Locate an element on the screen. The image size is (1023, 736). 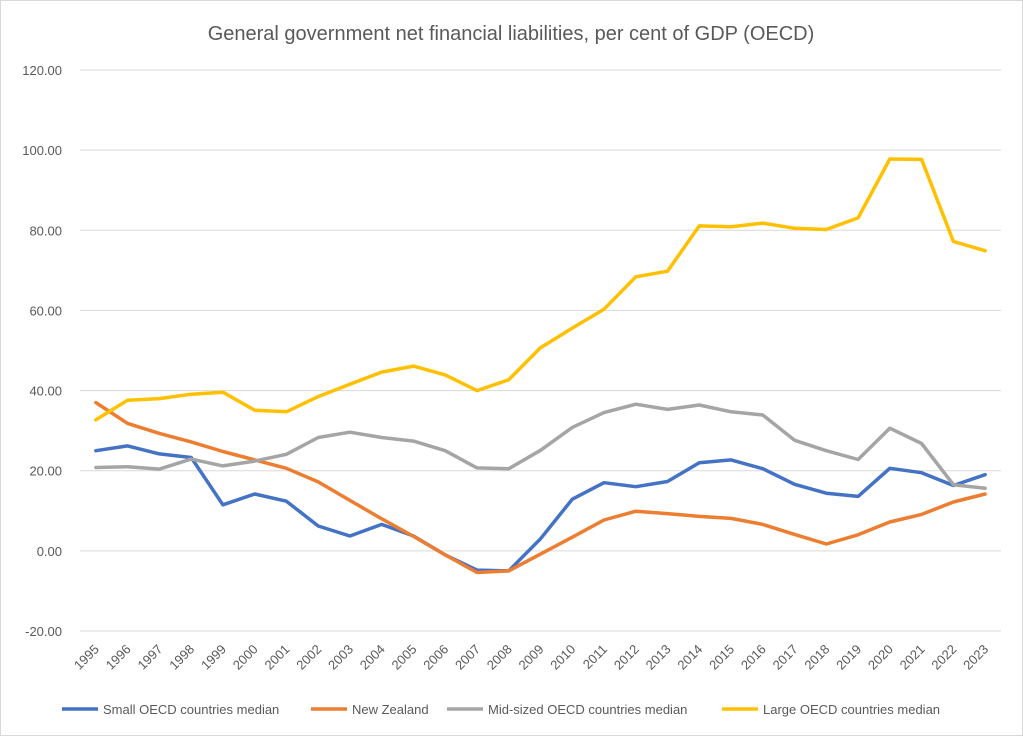
x-tick-label: 2005 is located at coordinates (404, 657).